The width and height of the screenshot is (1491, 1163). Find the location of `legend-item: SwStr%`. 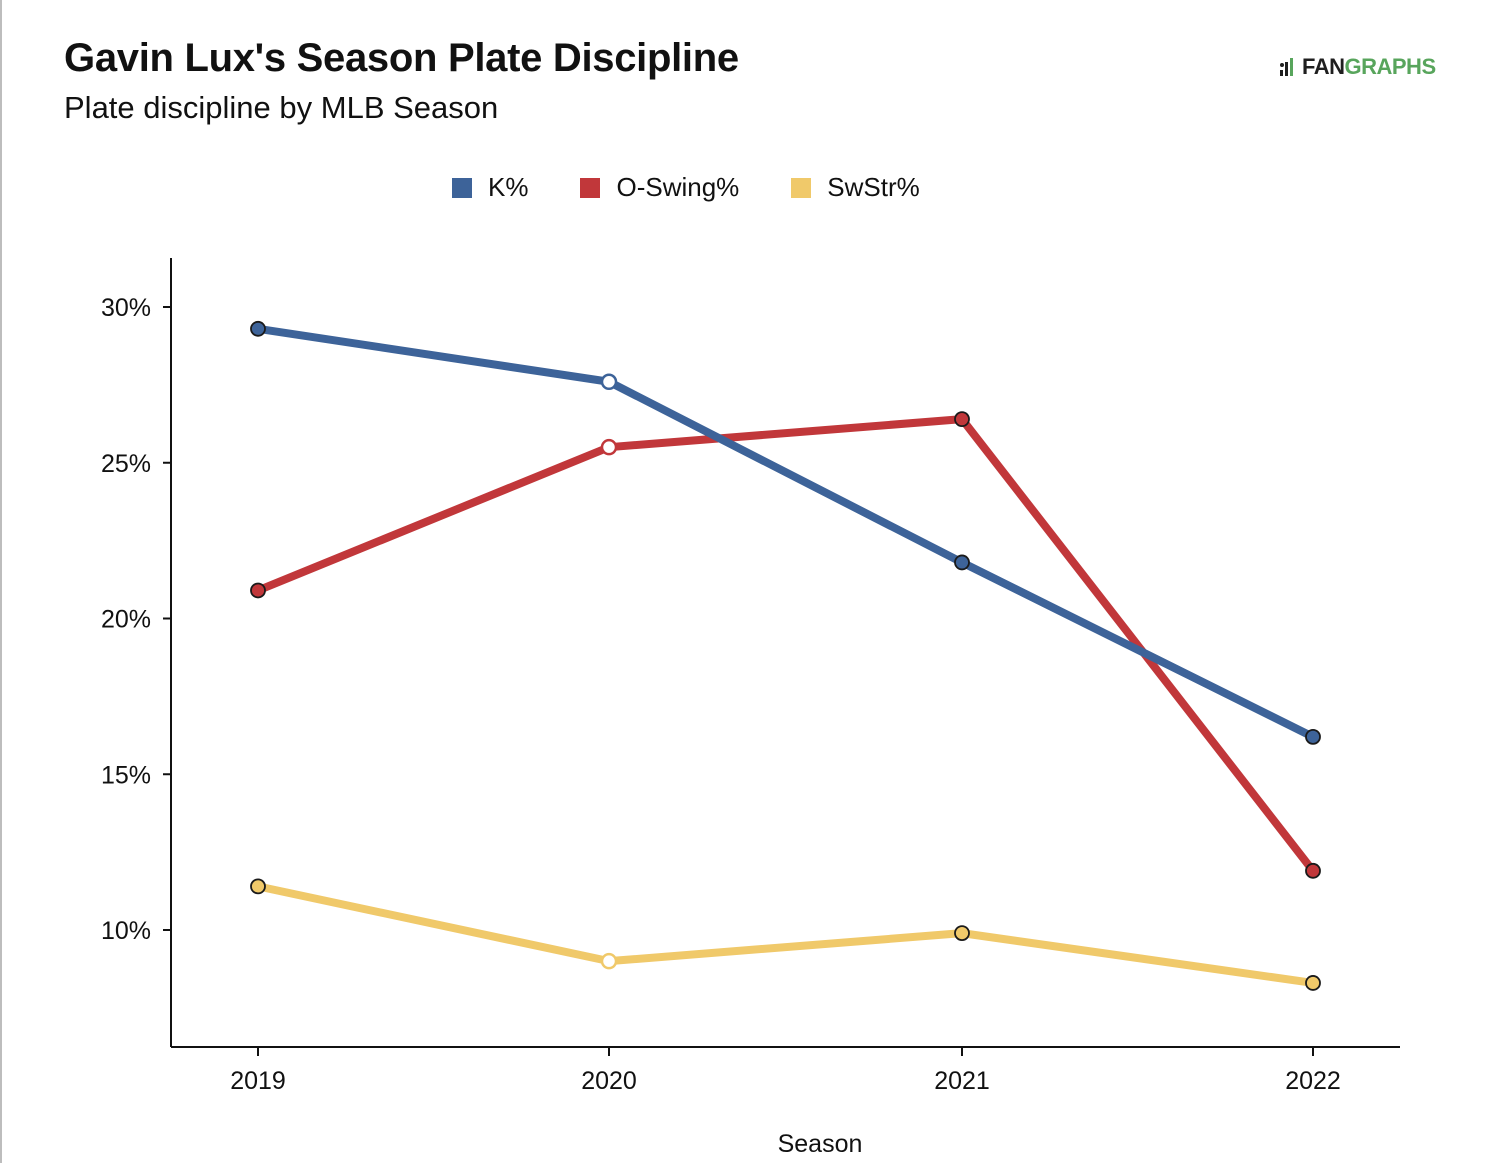

legend-item: SwStr% is located at coordinates (855, 187).